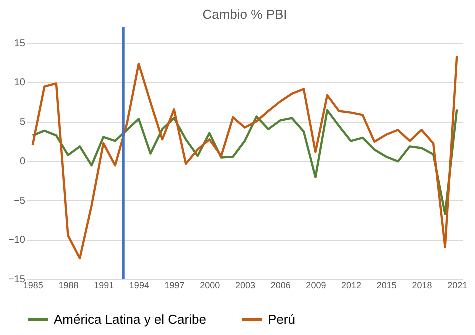 The image size is (475, 335). What do you see at coordinates (20, 201) in the screenshot?
I see `y-tick-label: −5` at bounding box center [20, 201].